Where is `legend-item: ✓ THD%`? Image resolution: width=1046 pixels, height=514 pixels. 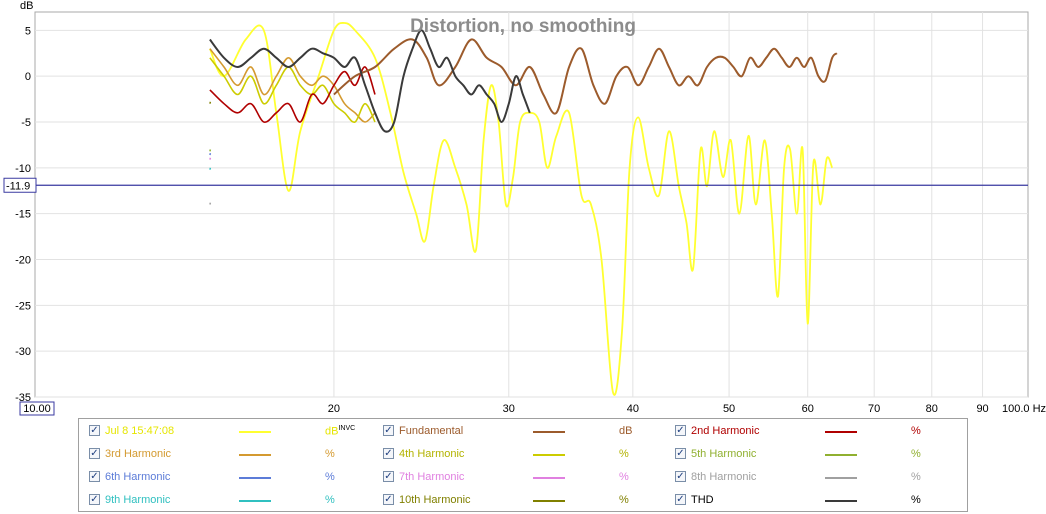 legend-item: ✓ THD% is located at coordinates (815, 500).